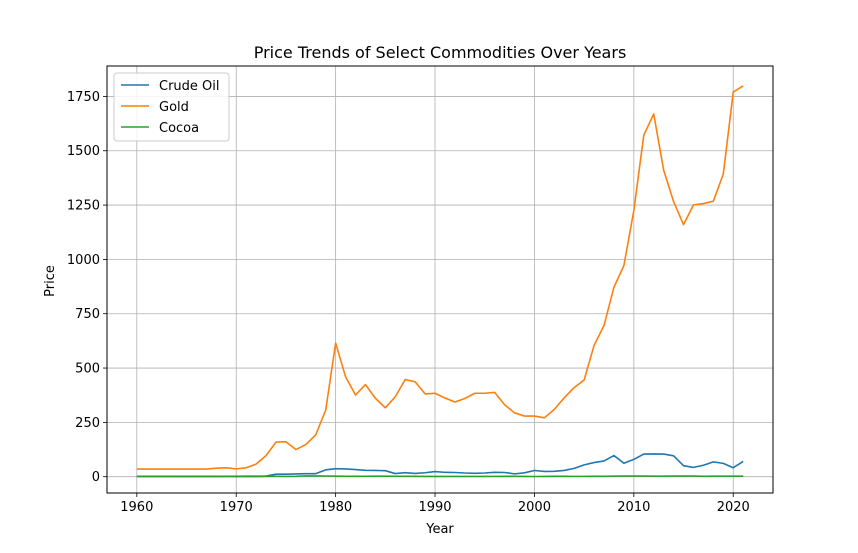  Describe the element at coordinates (87, 423) in the screenshot. I see `y-tick-label: 250` at that location.